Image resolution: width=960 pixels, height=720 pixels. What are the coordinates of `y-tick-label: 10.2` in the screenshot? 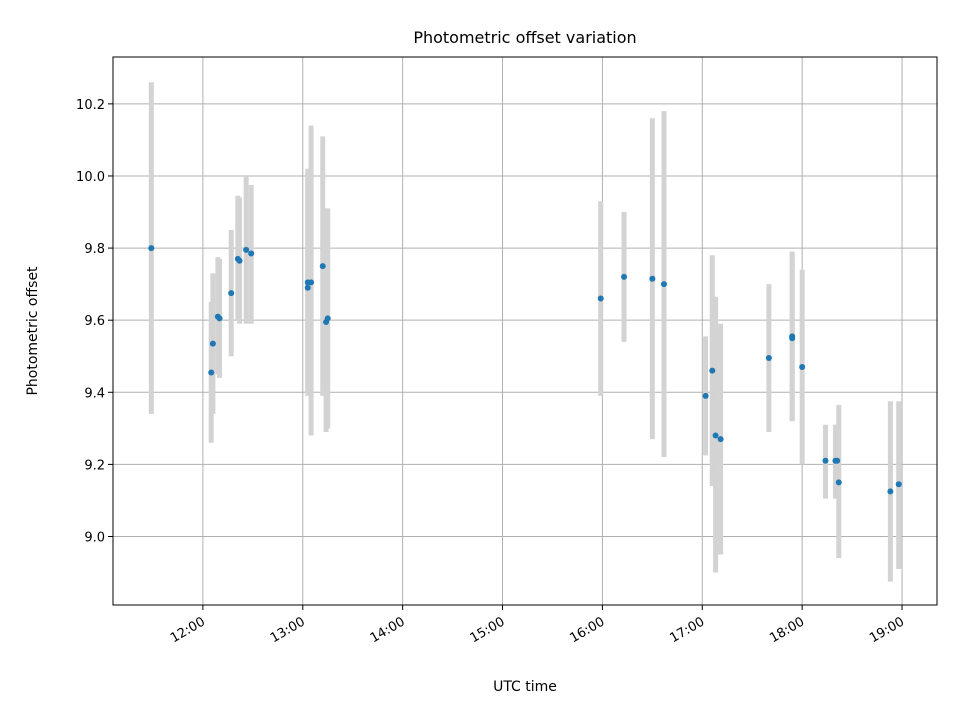 It's located at (90, 105).